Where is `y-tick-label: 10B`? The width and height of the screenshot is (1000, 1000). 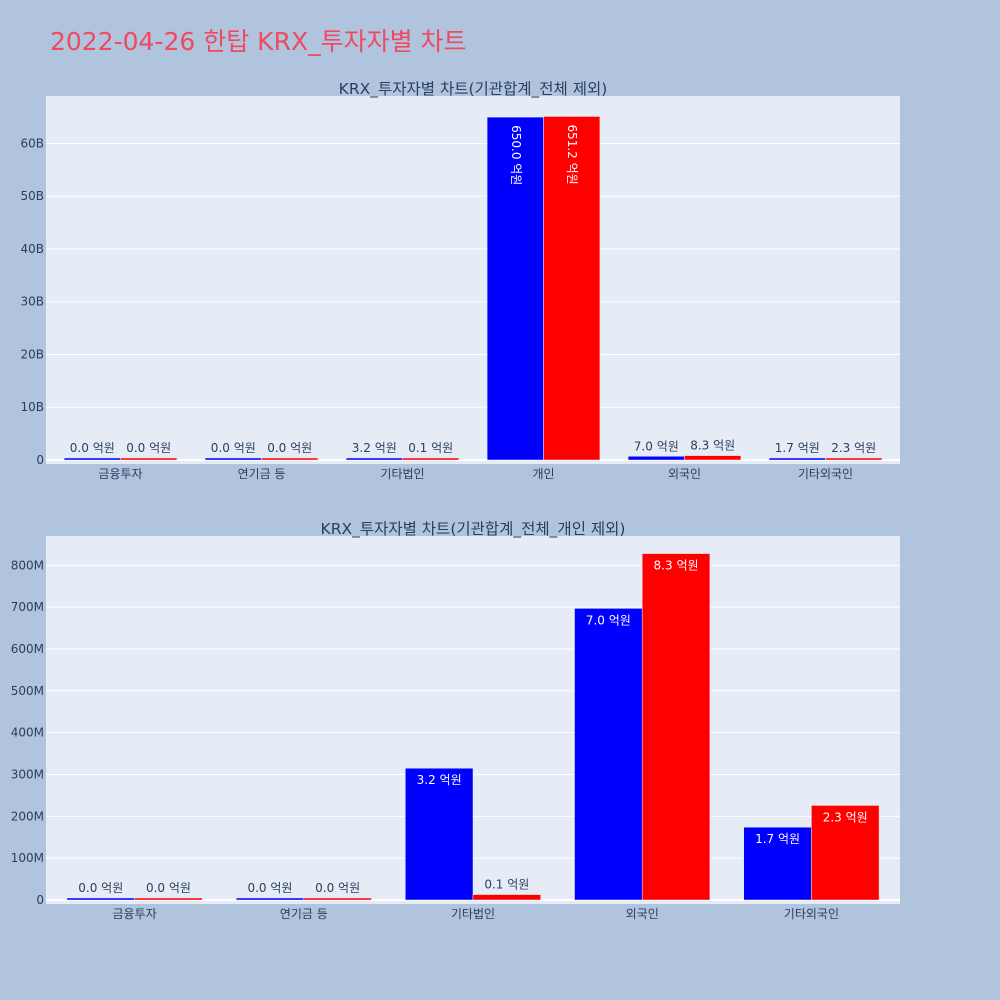 y-tick-label: 10B is located at coordinates (32, 407).